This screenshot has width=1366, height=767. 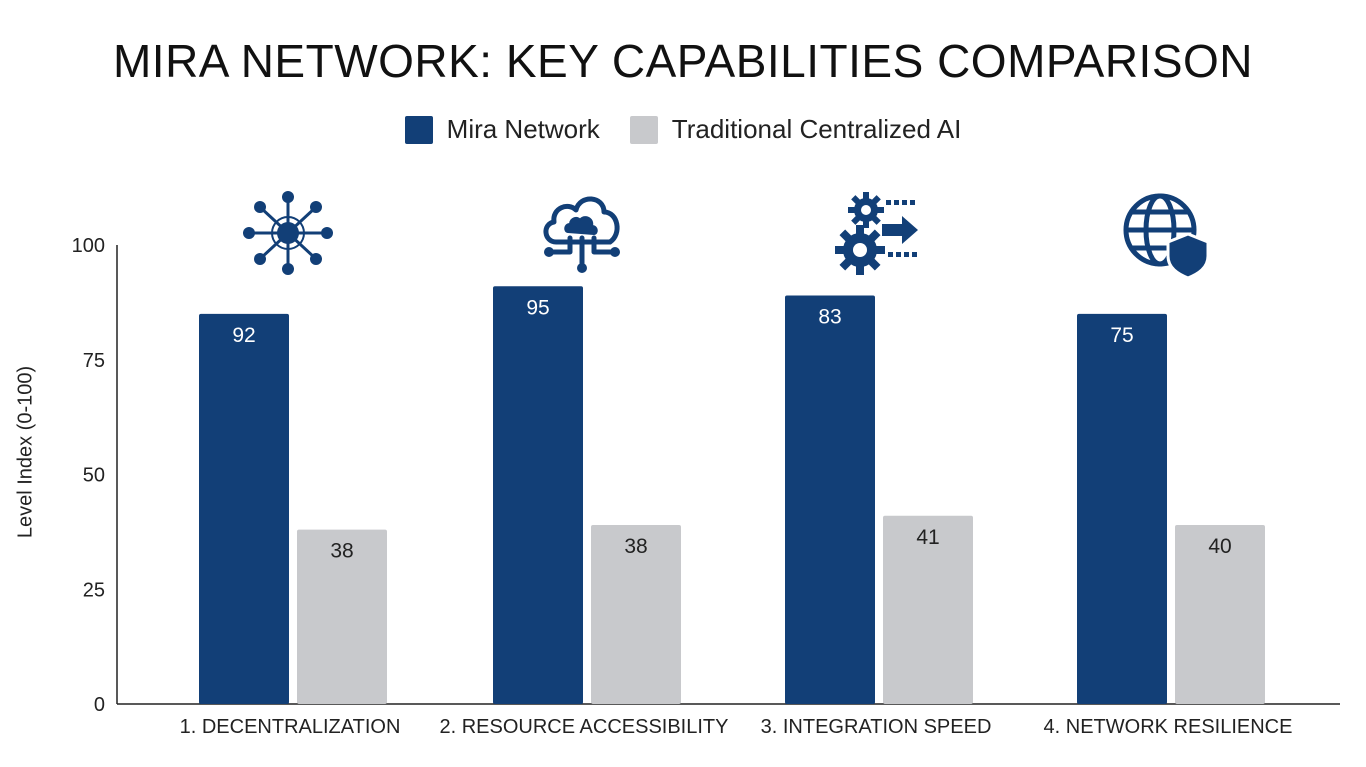 What do you see at coordinates (290, 727) in the screenshot?
I see `x-category-label: 1. DECENTRALIZATION` at bounding box center [290, 727].